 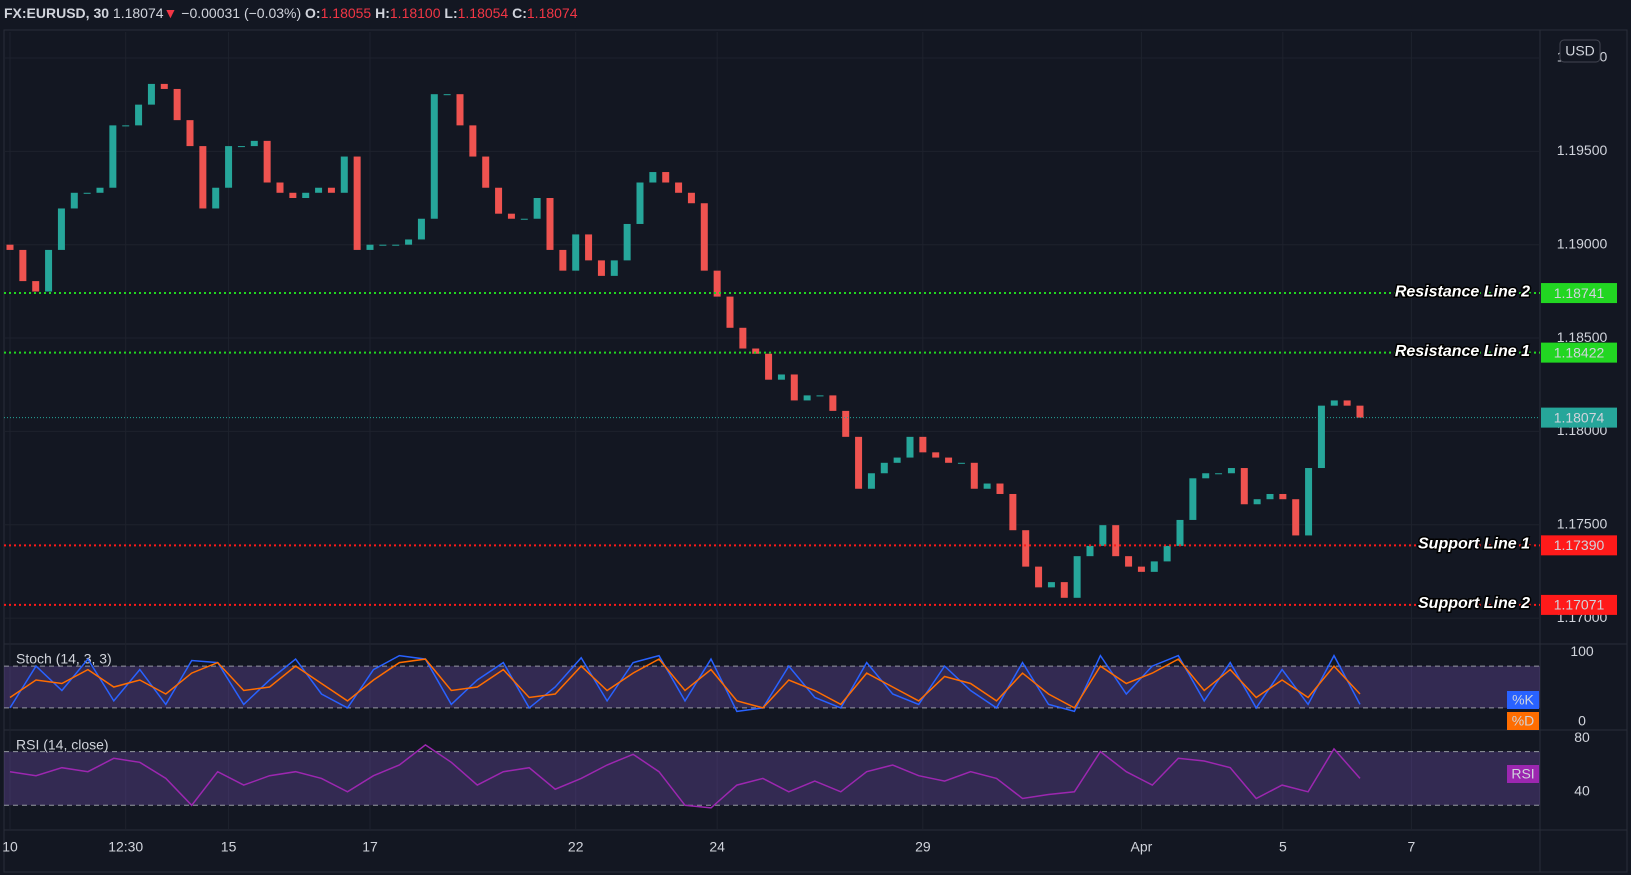 What do you see at coordinates (346, 13) in the screenshot?
I see `ohlc-value: 1.18055` at bounding box center [346, 13].